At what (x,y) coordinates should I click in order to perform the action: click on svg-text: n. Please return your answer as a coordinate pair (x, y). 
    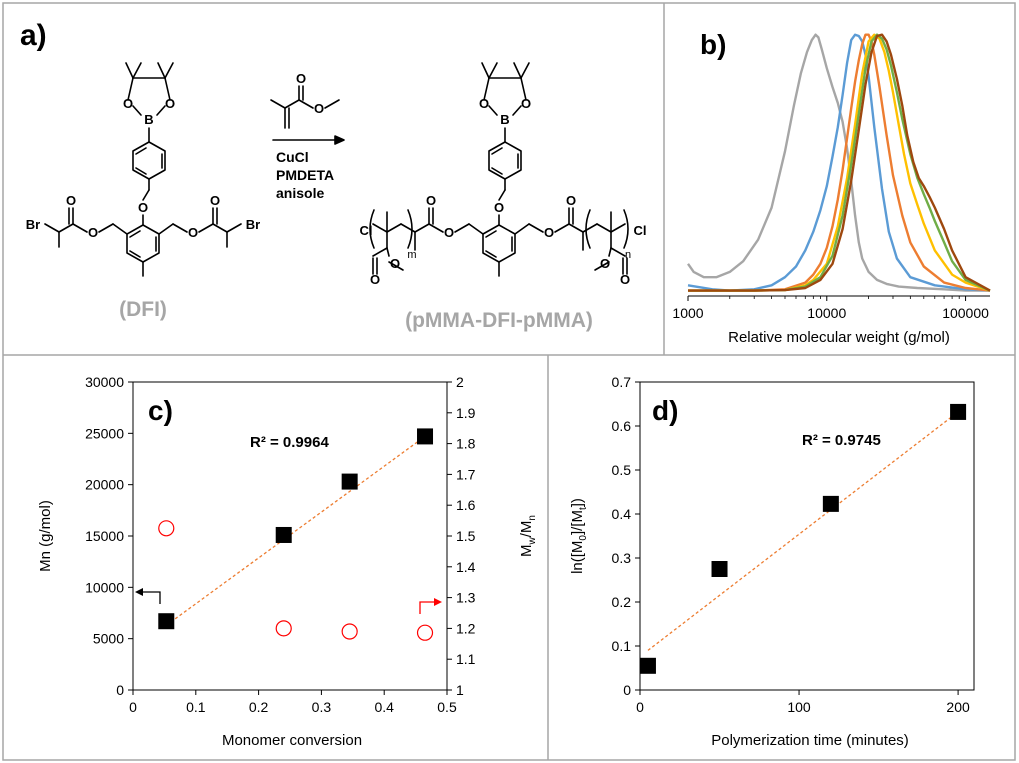
    Looking at the image, I should click on (628, 255).